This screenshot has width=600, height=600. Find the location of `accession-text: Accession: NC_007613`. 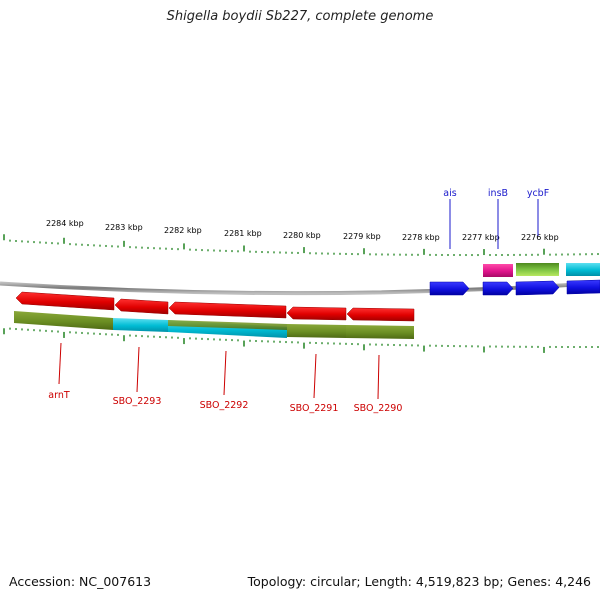

accession-text: Accession: NC_007613 is located at coordinates (80, 581).